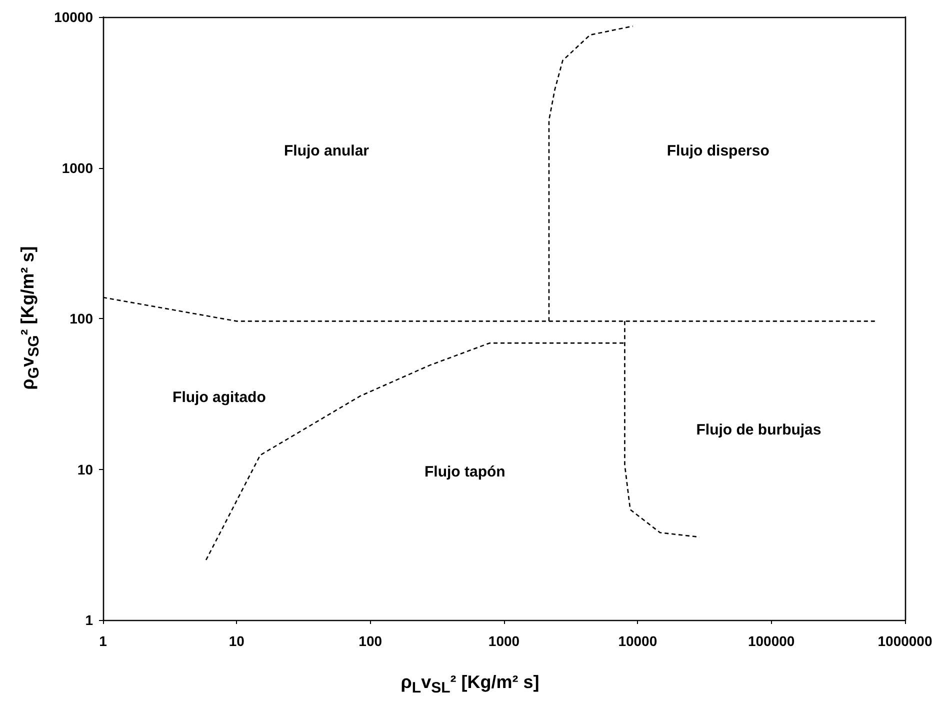 The width and height of the screenshot is (940, 709). I want to click on y-tick-label: 10000, so click(74, 17).